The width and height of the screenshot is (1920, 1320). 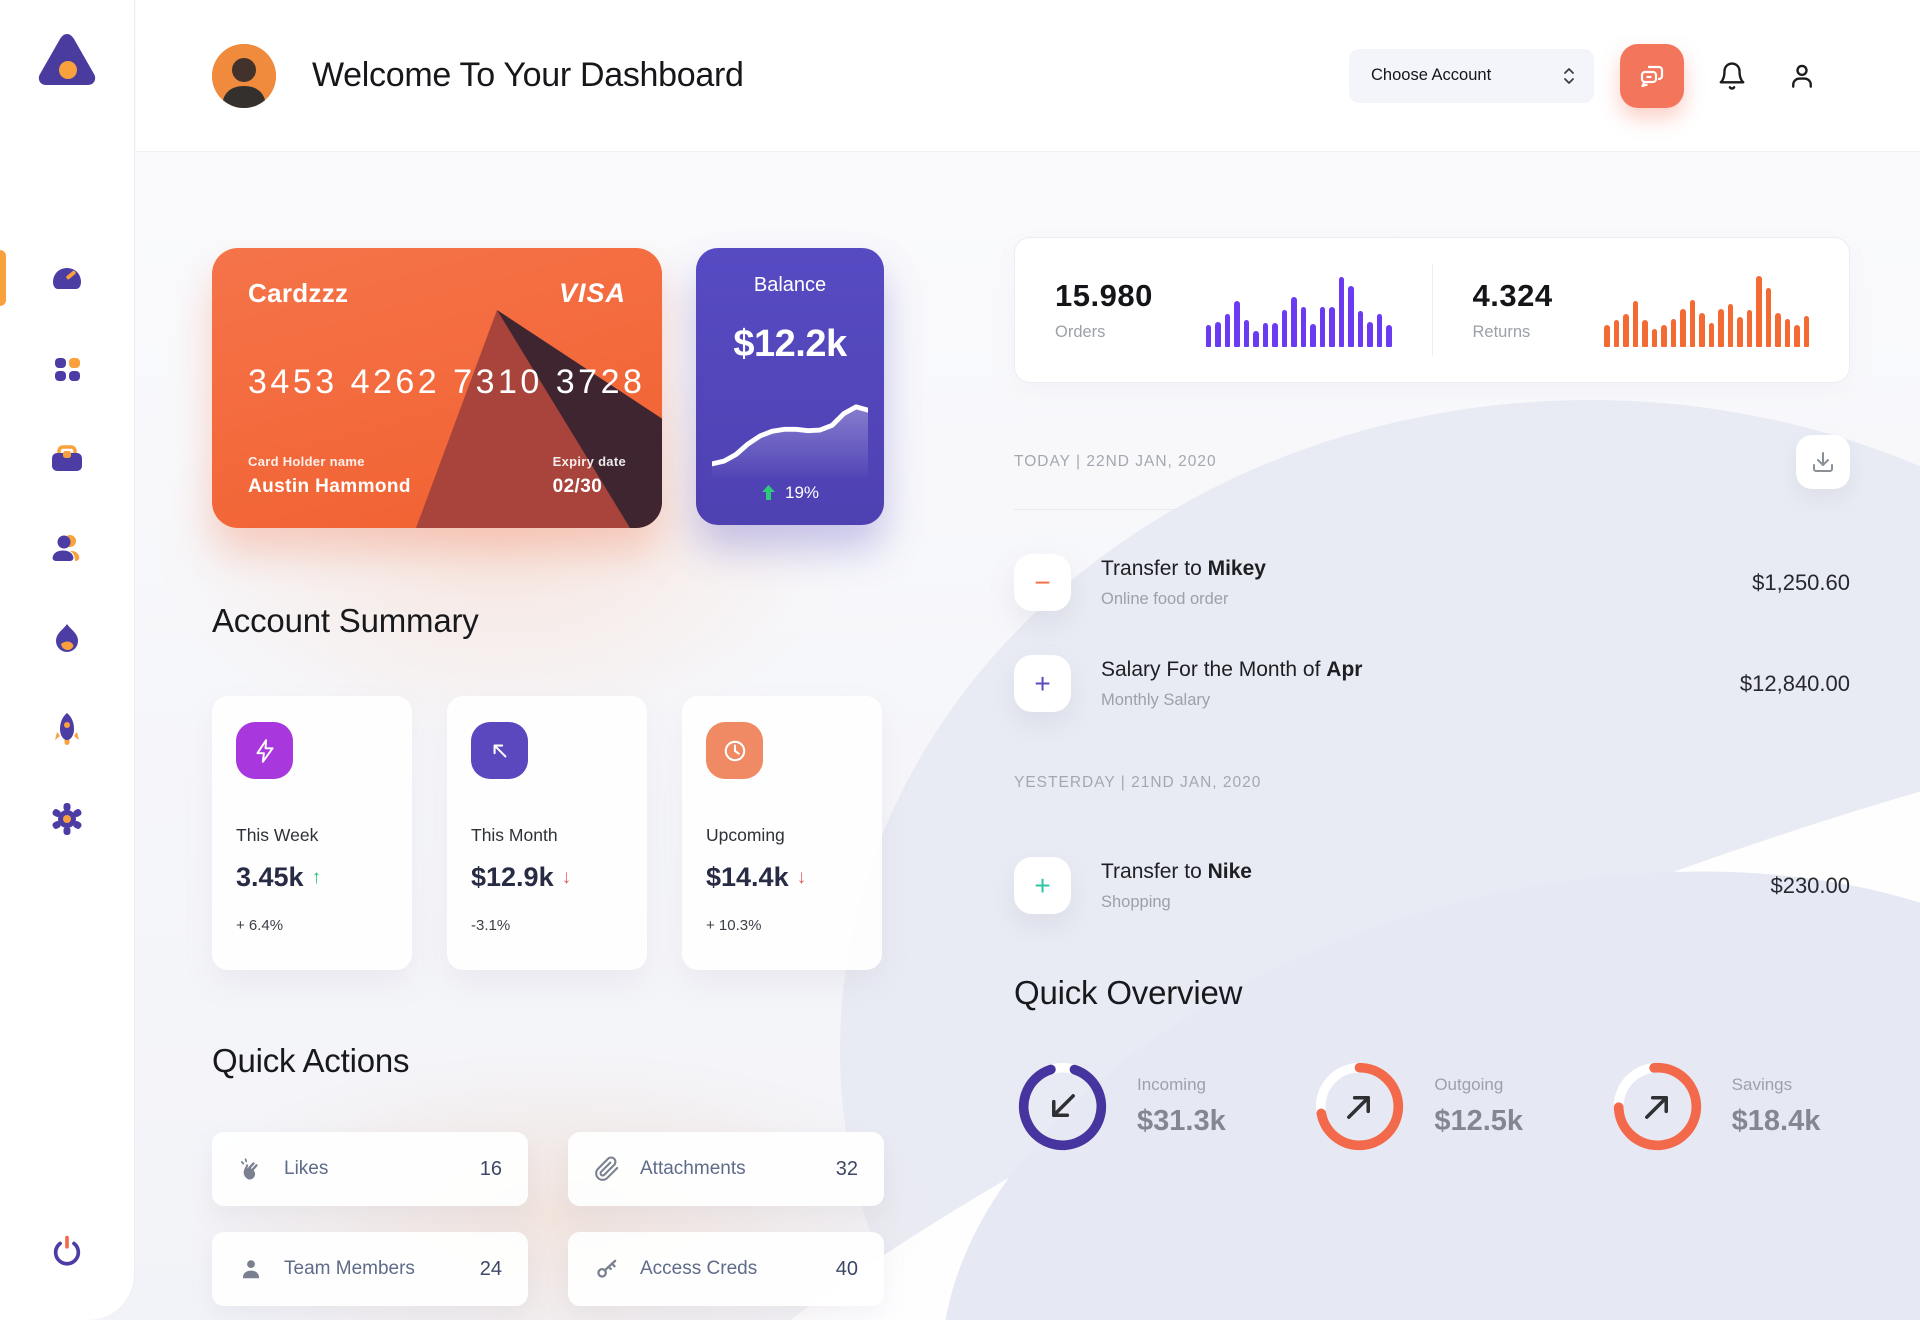 I want to click on sidebar-item-apps, so click(x=67, y=369).